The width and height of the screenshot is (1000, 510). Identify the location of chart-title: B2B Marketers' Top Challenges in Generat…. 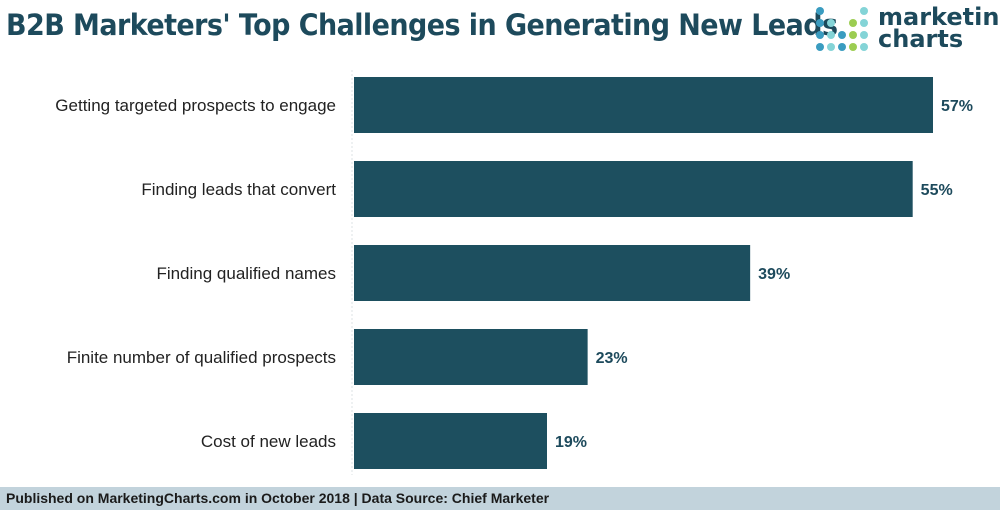
(422, 25).